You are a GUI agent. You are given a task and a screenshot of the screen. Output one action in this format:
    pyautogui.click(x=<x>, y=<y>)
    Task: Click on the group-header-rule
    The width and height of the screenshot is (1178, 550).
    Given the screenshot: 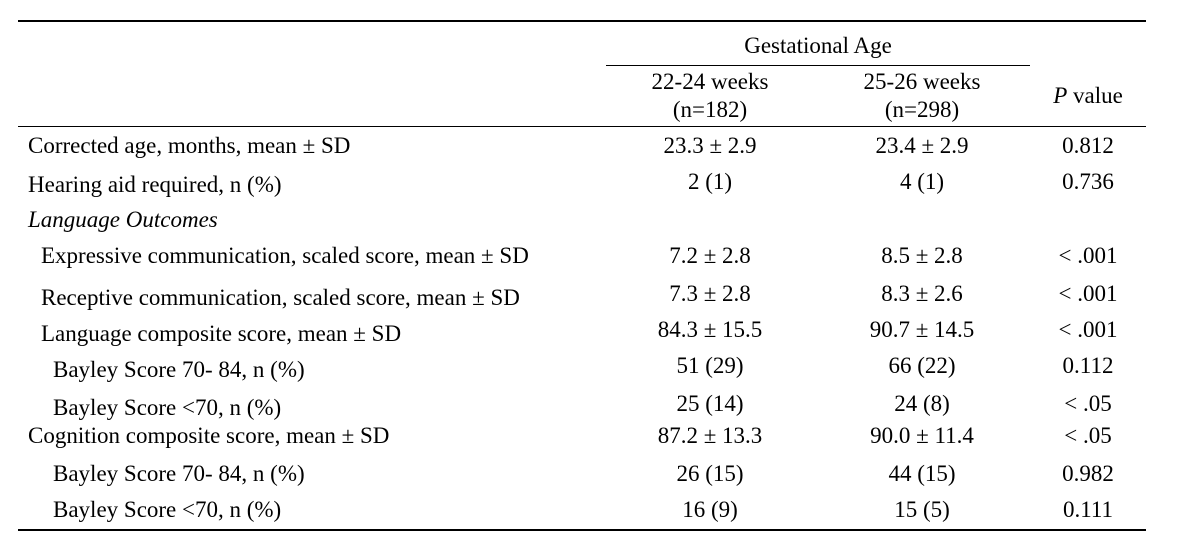 What is the action you would take?
    pyautogui.click(x=818, y=65)
    